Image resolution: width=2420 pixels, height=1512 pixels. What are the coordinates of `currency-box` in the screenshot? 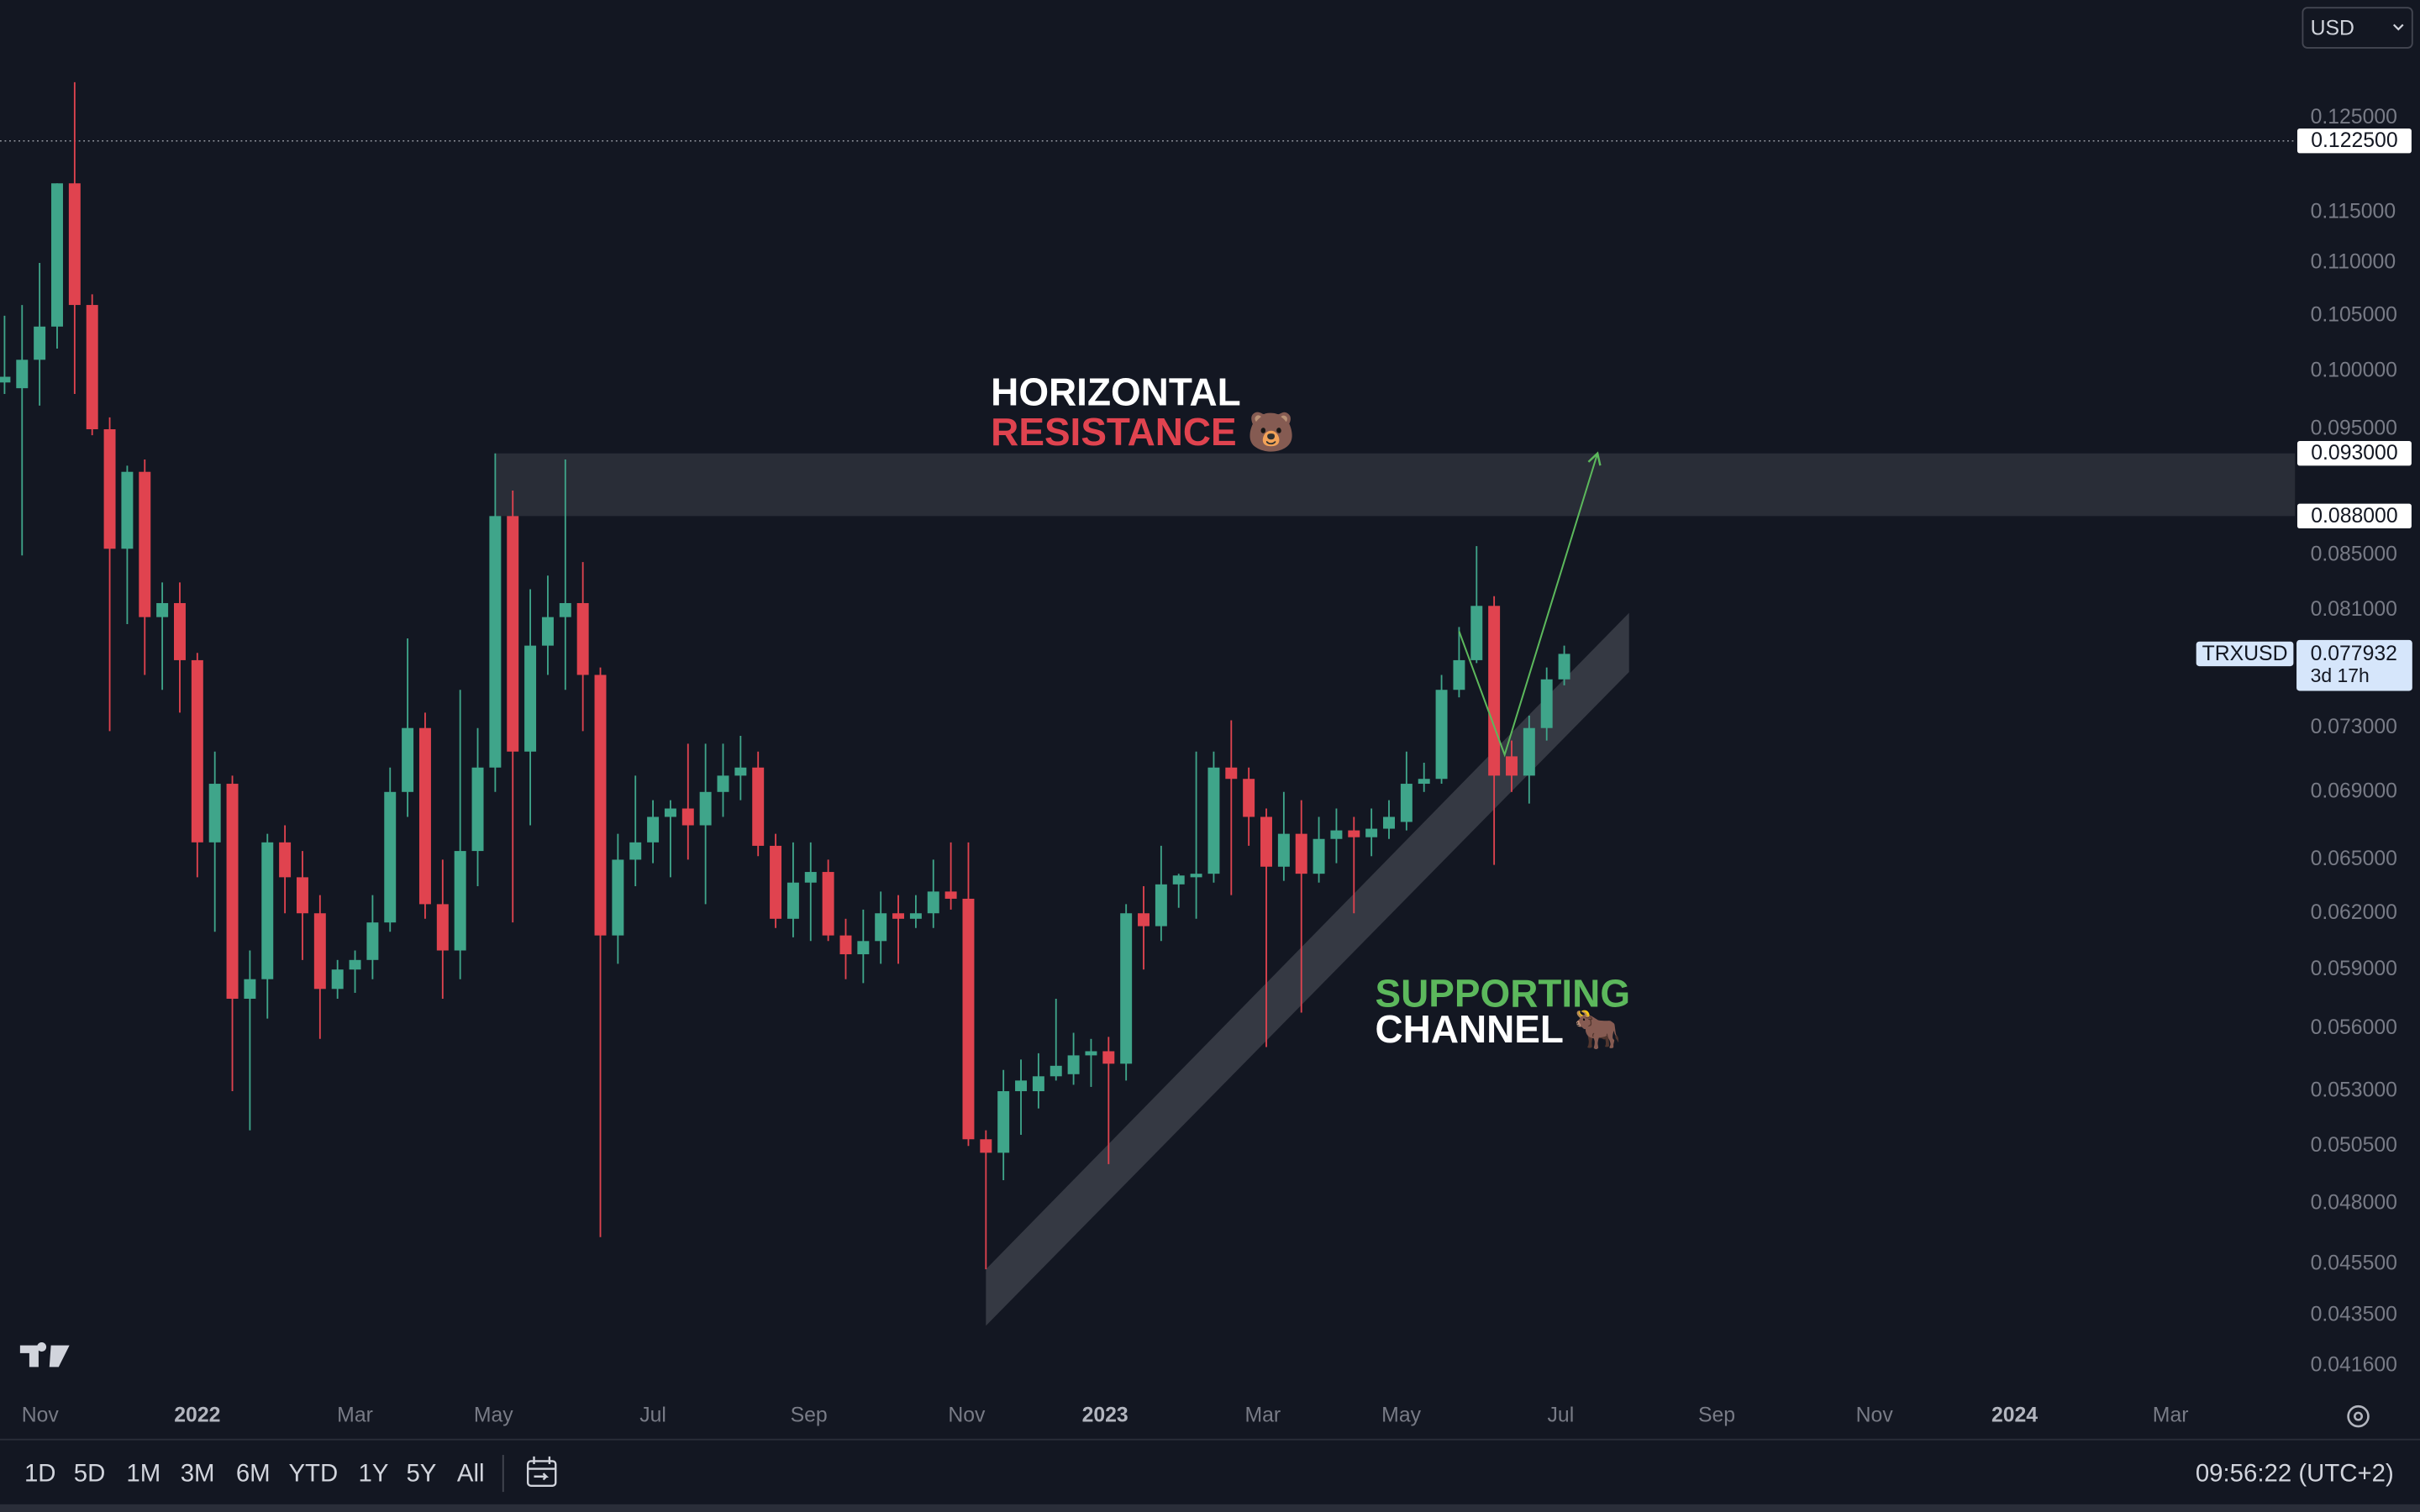 It's located at (2357, 28).